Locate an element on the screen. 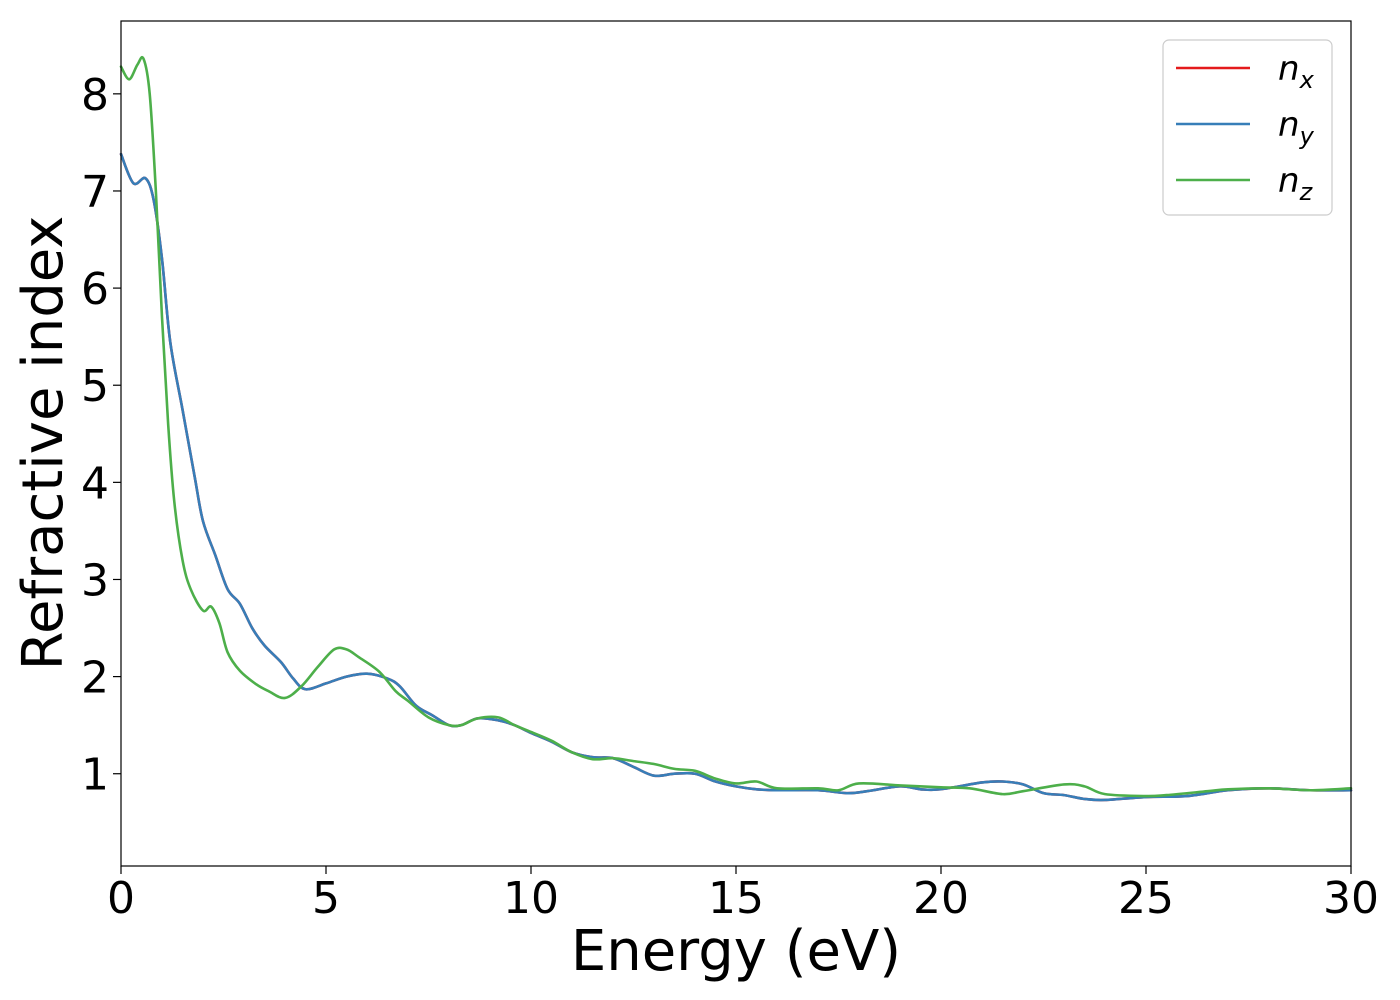 Image resolution: width=1400 pixels, height=1000 pixels. y-axis-ticks: 1 2 3 4 5 6 7 8 is located at coordinates (101, 435).